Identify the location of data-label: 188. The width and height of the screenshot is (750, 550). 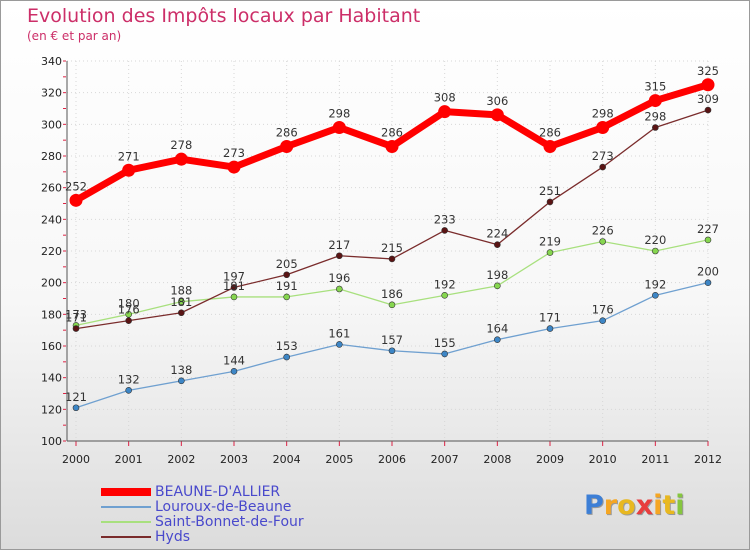
(181, 291).